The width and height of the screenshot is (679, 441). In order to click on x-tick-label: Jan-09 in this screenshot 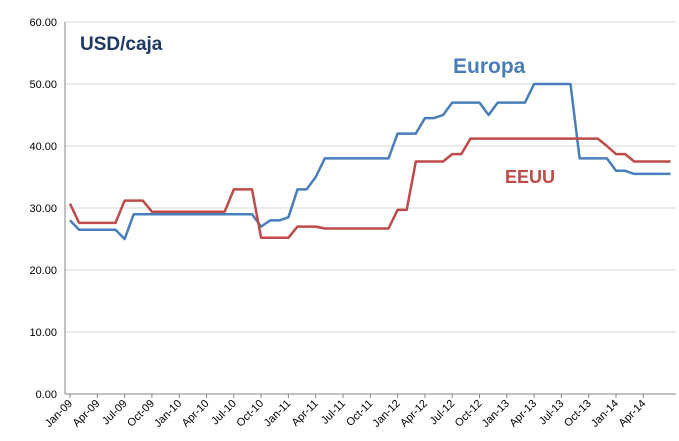, I will do `click(59, 414)`.